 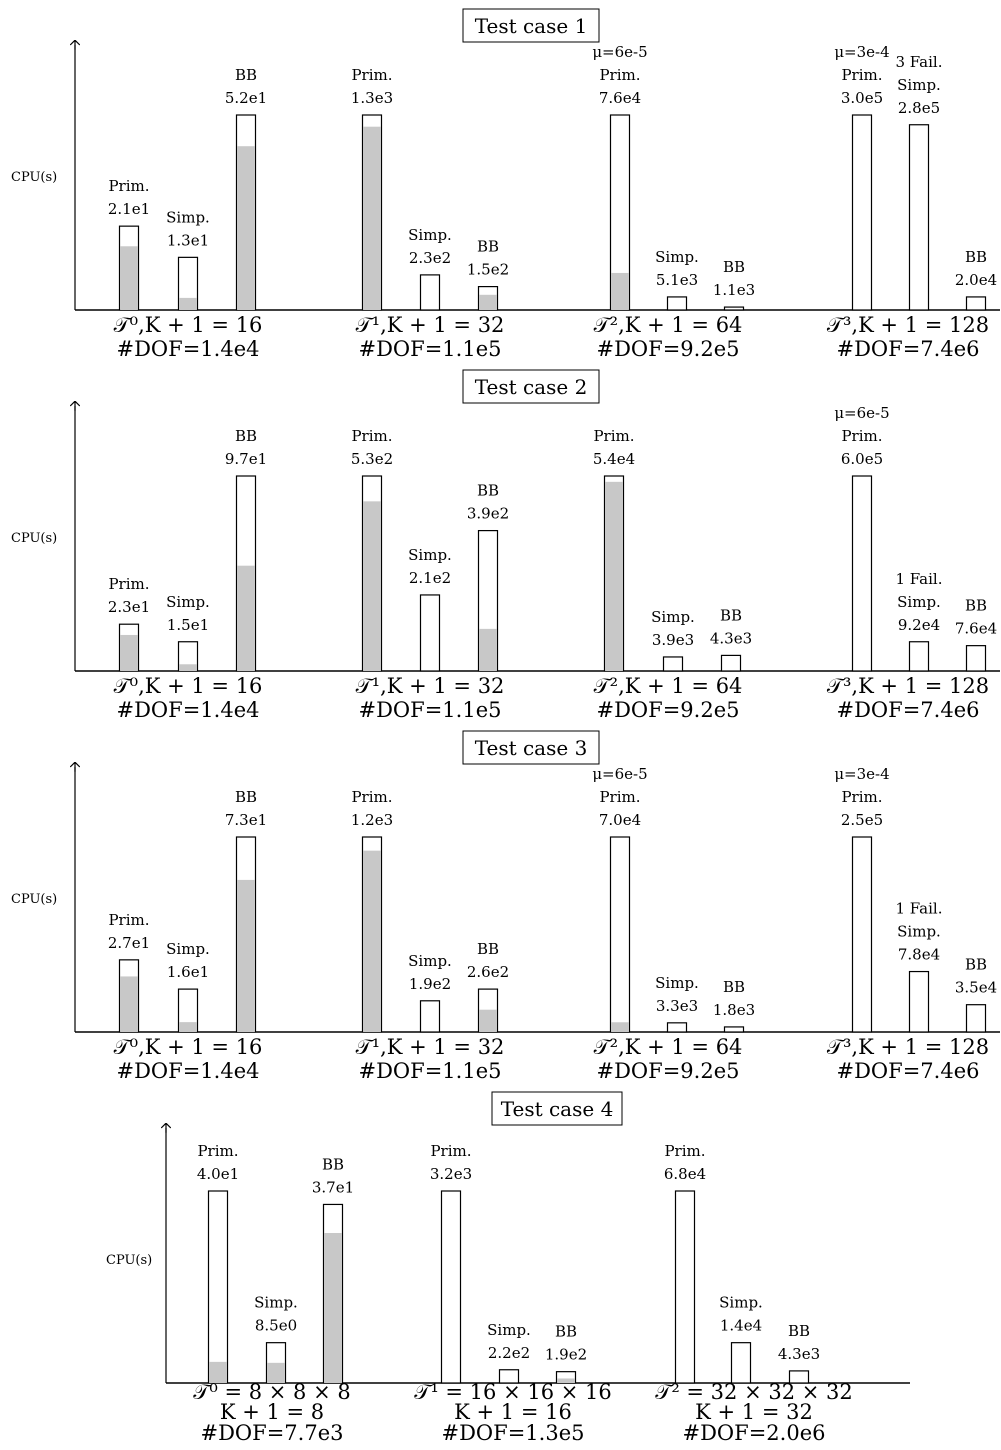 What do you see at coordinates (372, 459) in the screenshot?
I see `bar-value-label: 5.3e2` at bounding box center [372, 459].